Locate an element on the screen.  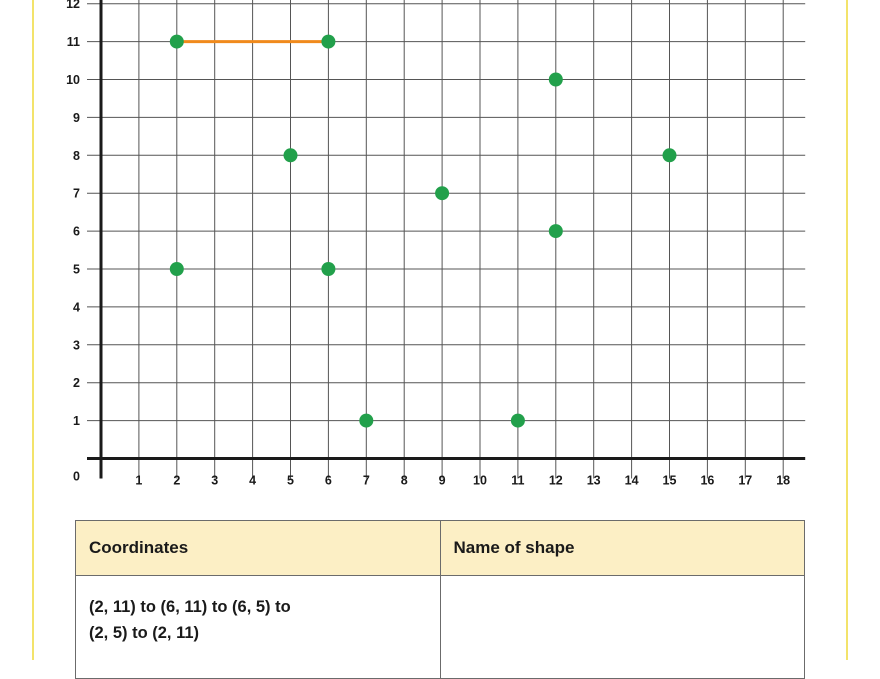
page-border-left is located at coordinates (33, 330).